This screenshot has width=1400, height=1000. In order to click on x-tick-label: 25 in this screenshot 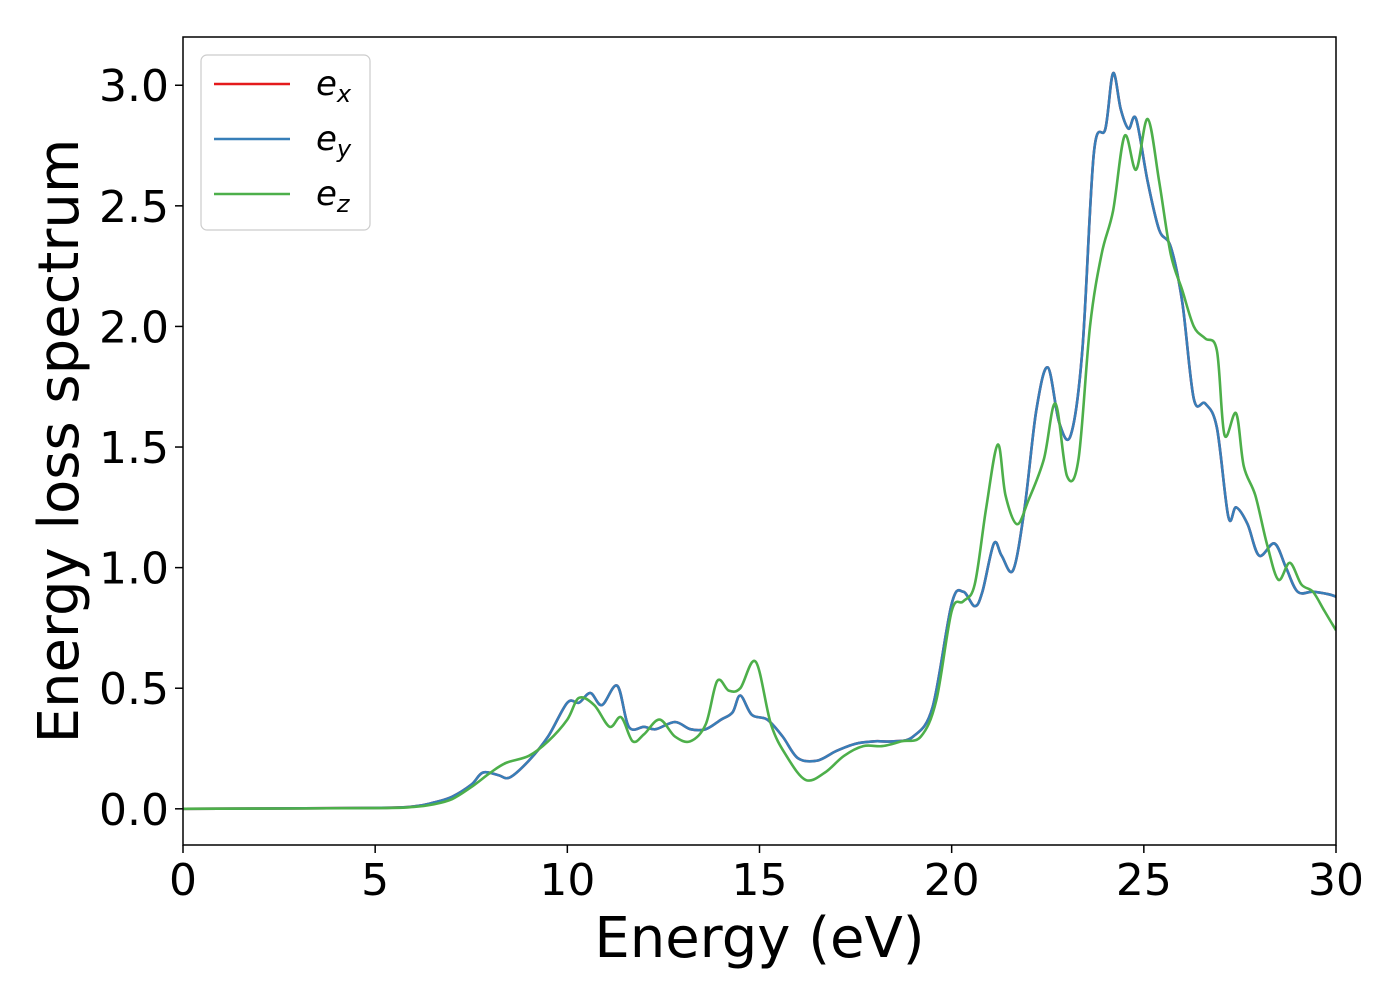, I will do `click(1144, 880)`.